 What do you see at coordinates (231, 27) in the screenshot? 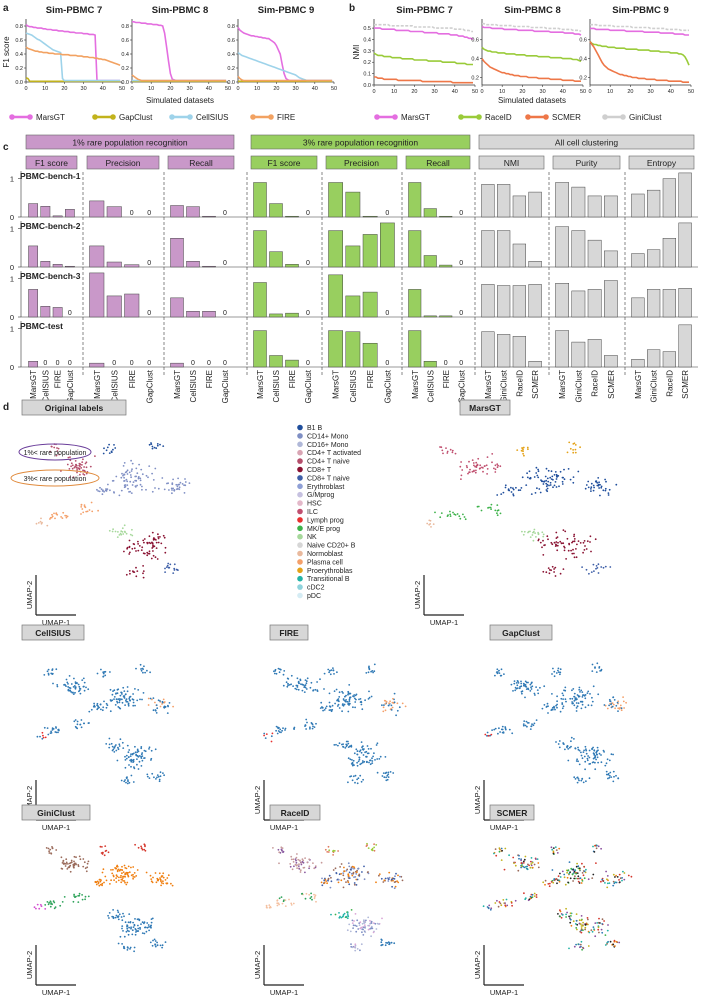
I see `y-tick-label: 0.8` at bounding box center [231, 27].